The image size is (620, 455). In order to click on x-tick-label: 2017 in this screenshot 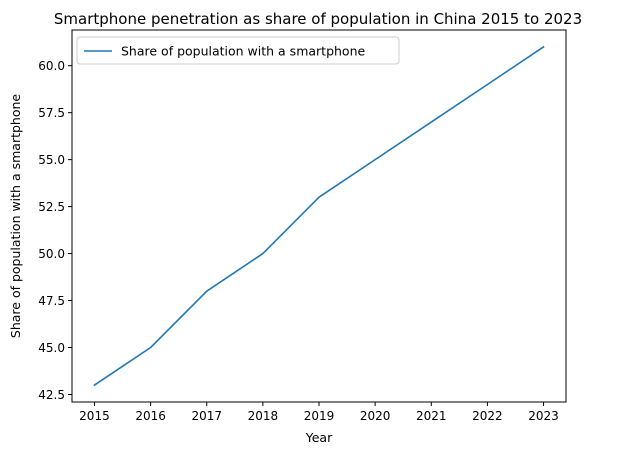, I will do `click(206, 416)`.